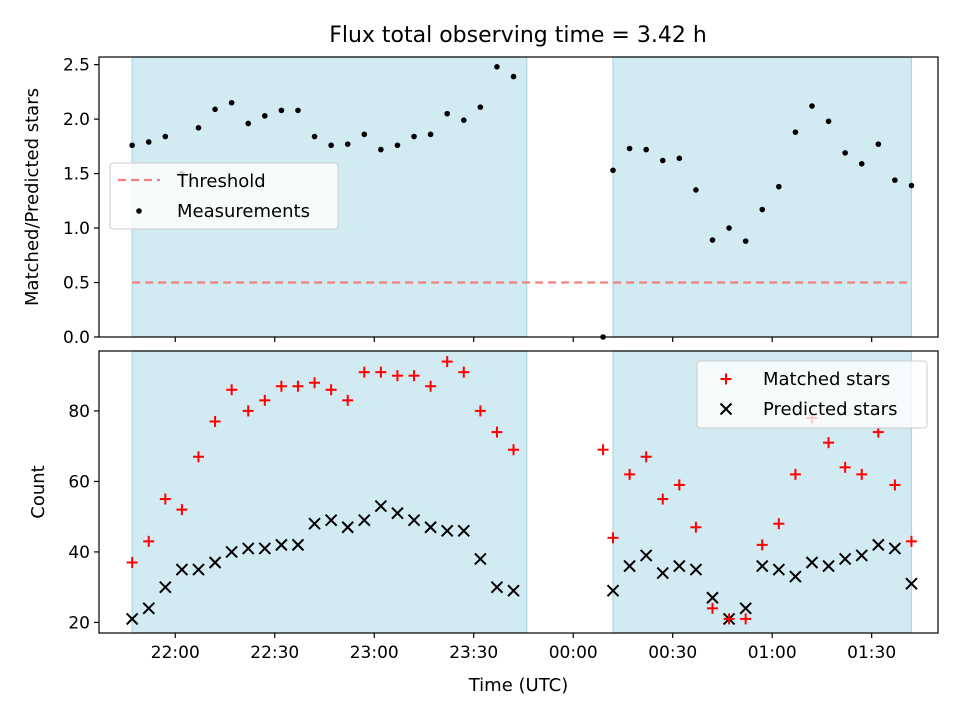 This screenshot has width=960, height=720. I want to click on x-tick-label: 22:30, so click(274, 653).